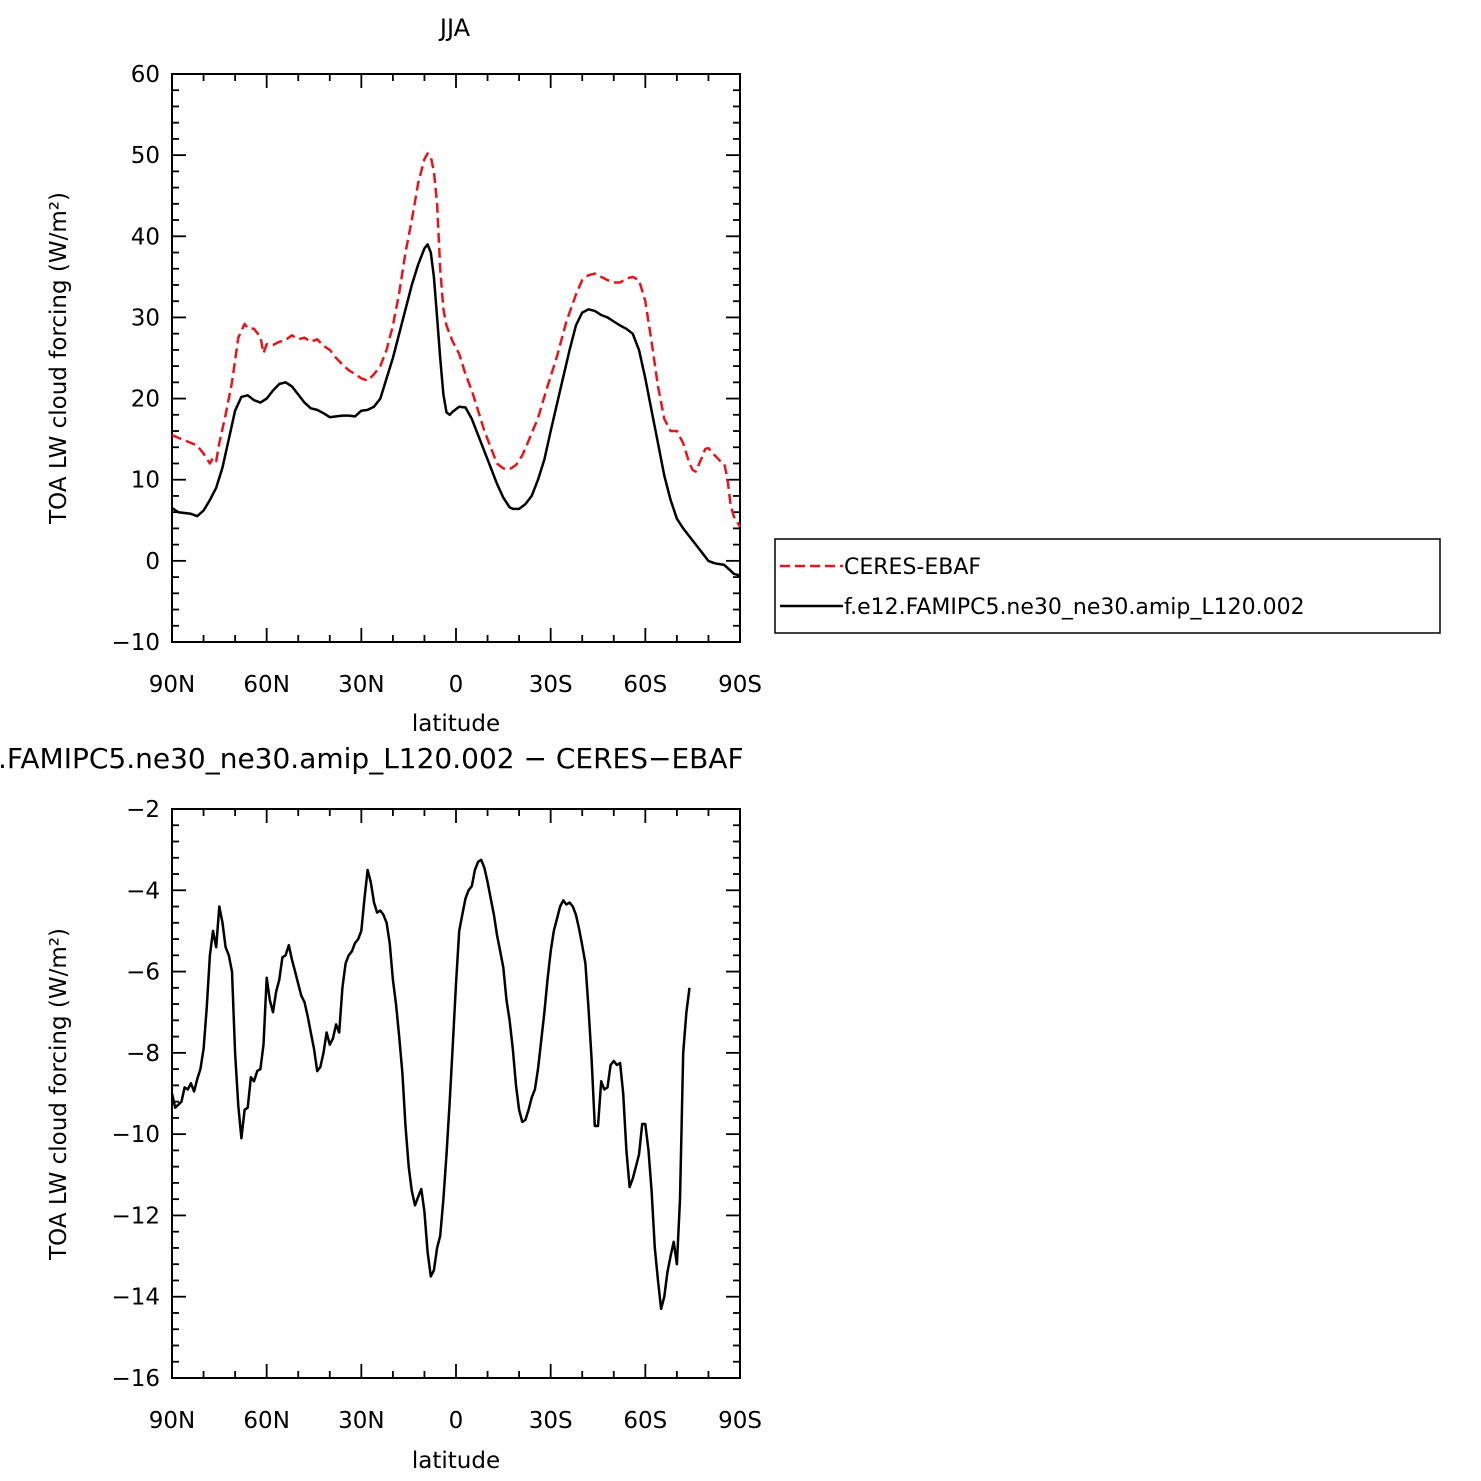 This screenshot has width=1481, height=1481. I want to click on top-x-tick-label: 30N, so click(361, 685).